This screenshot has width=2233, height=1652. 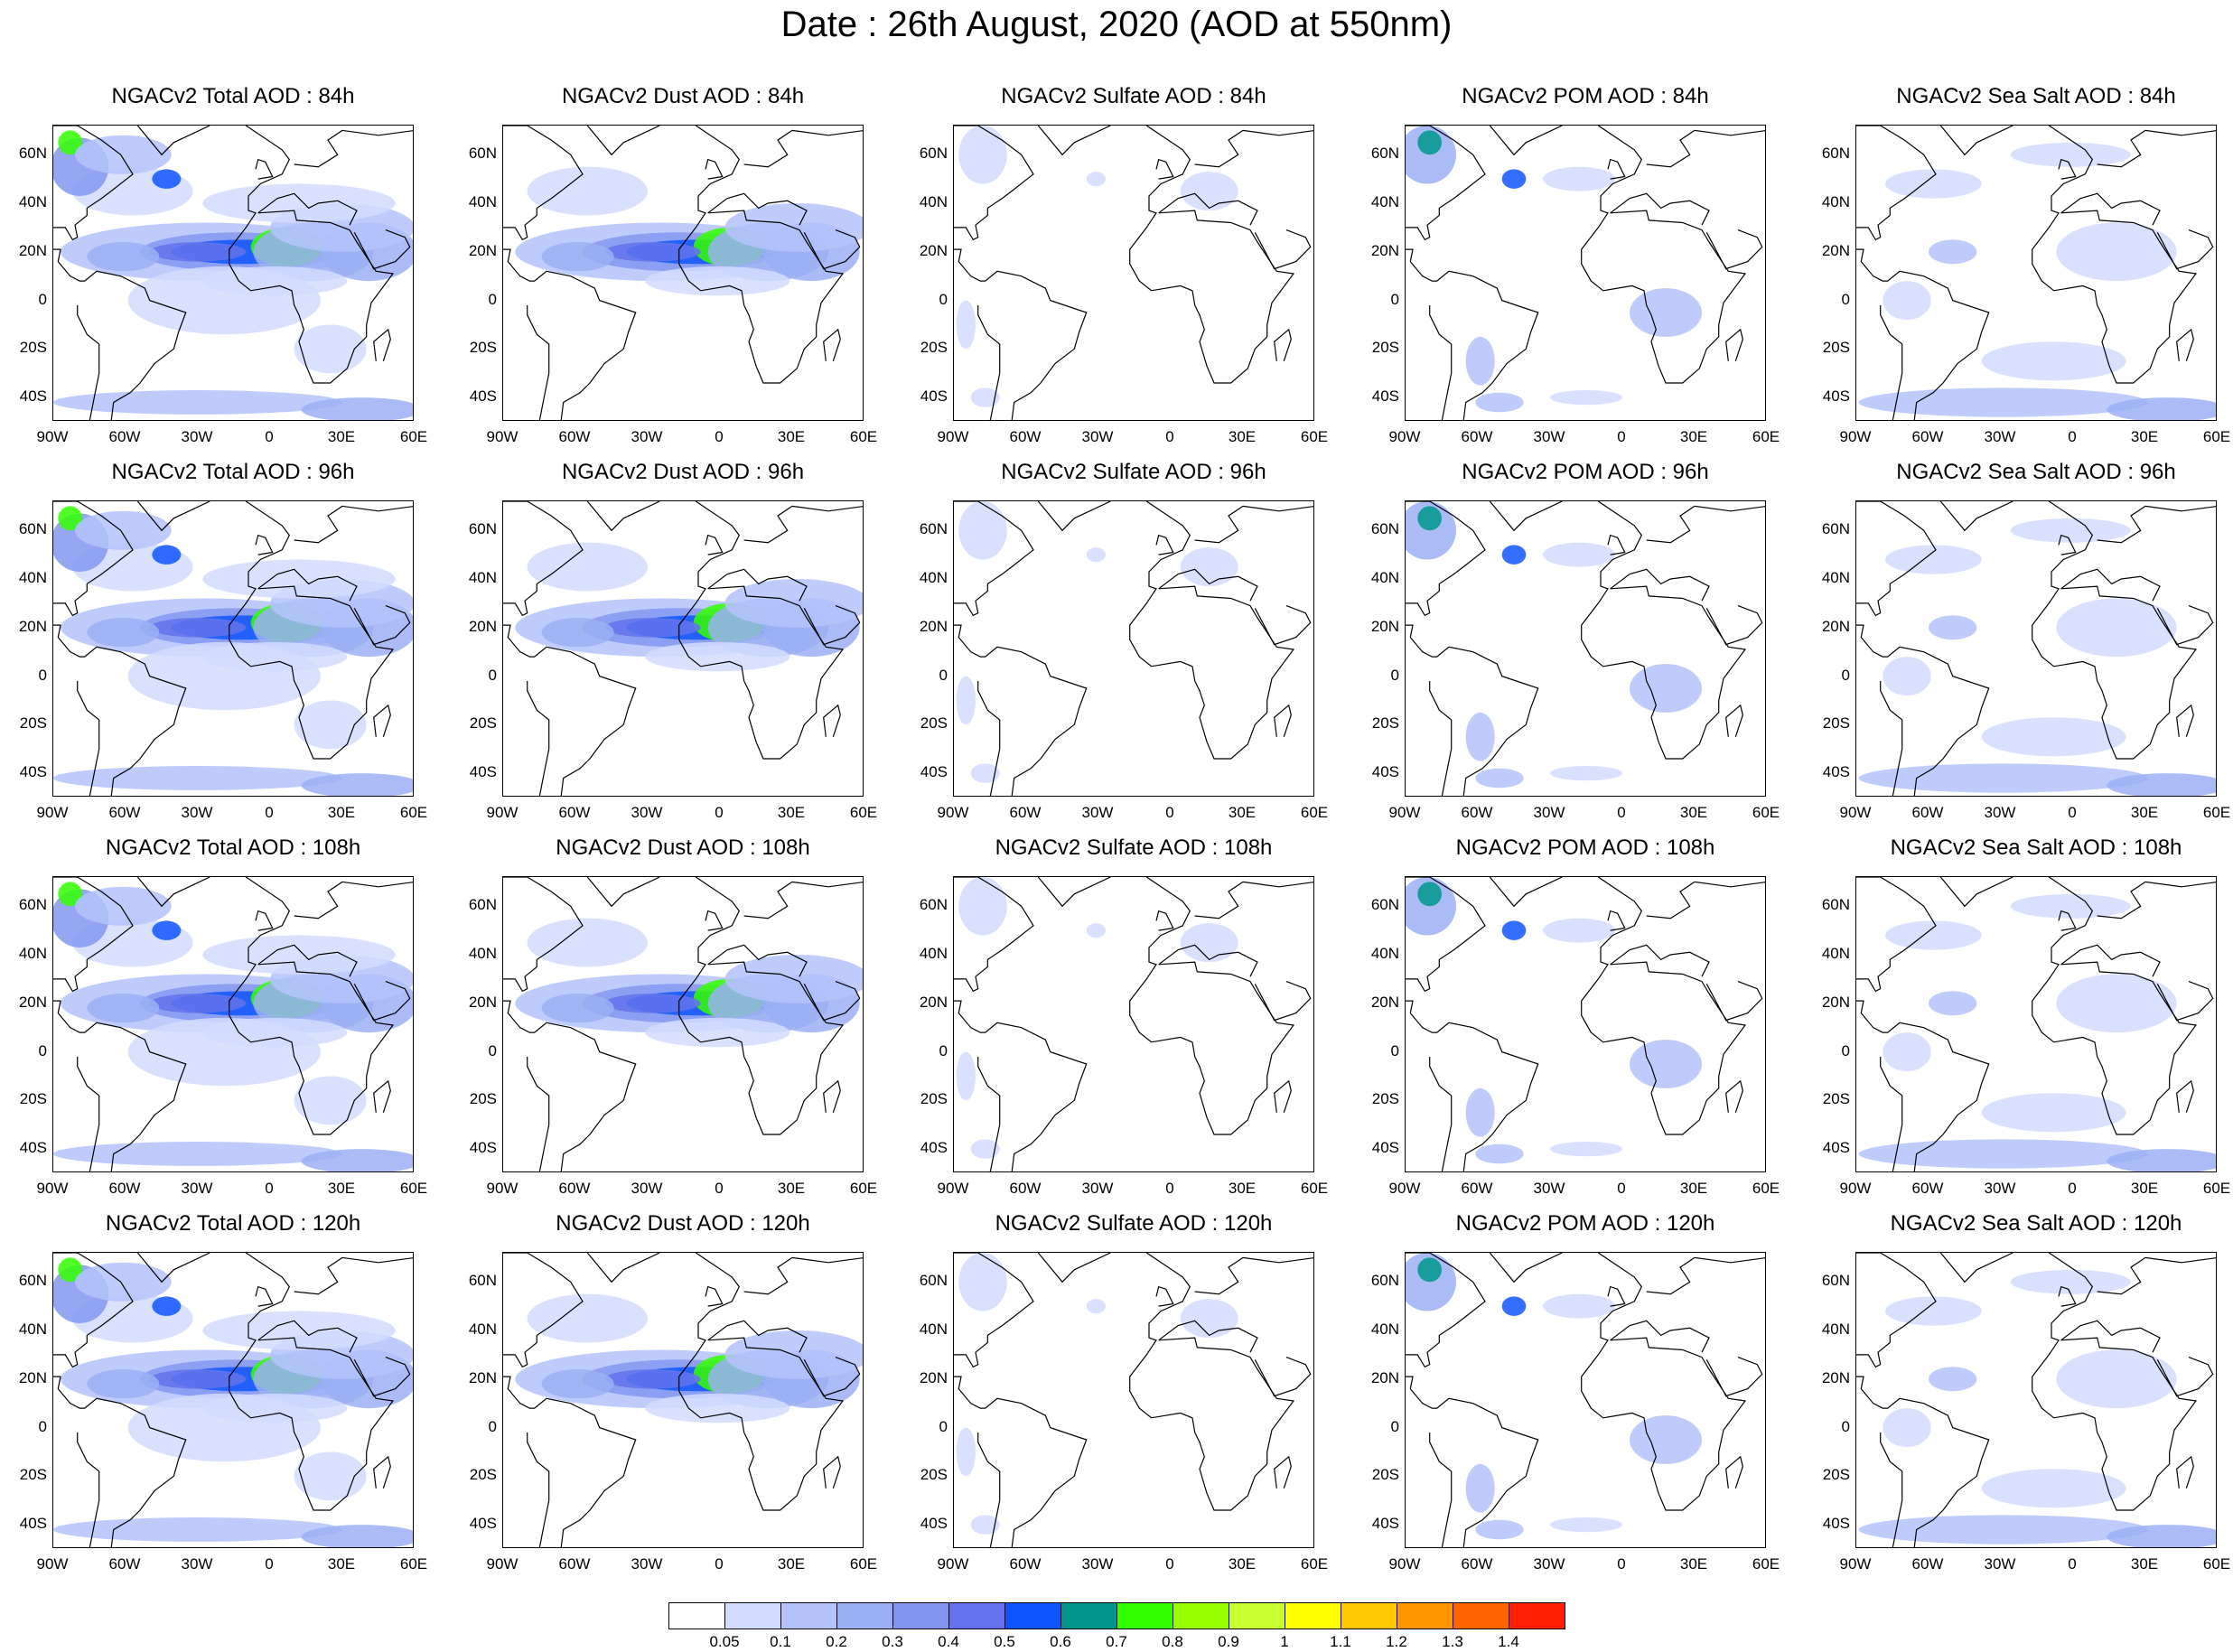 What do you see at coordinates (124, 1564) in the screenshot?
I see `lon-tick-label: 60W` at bounding box center [124, 1564].